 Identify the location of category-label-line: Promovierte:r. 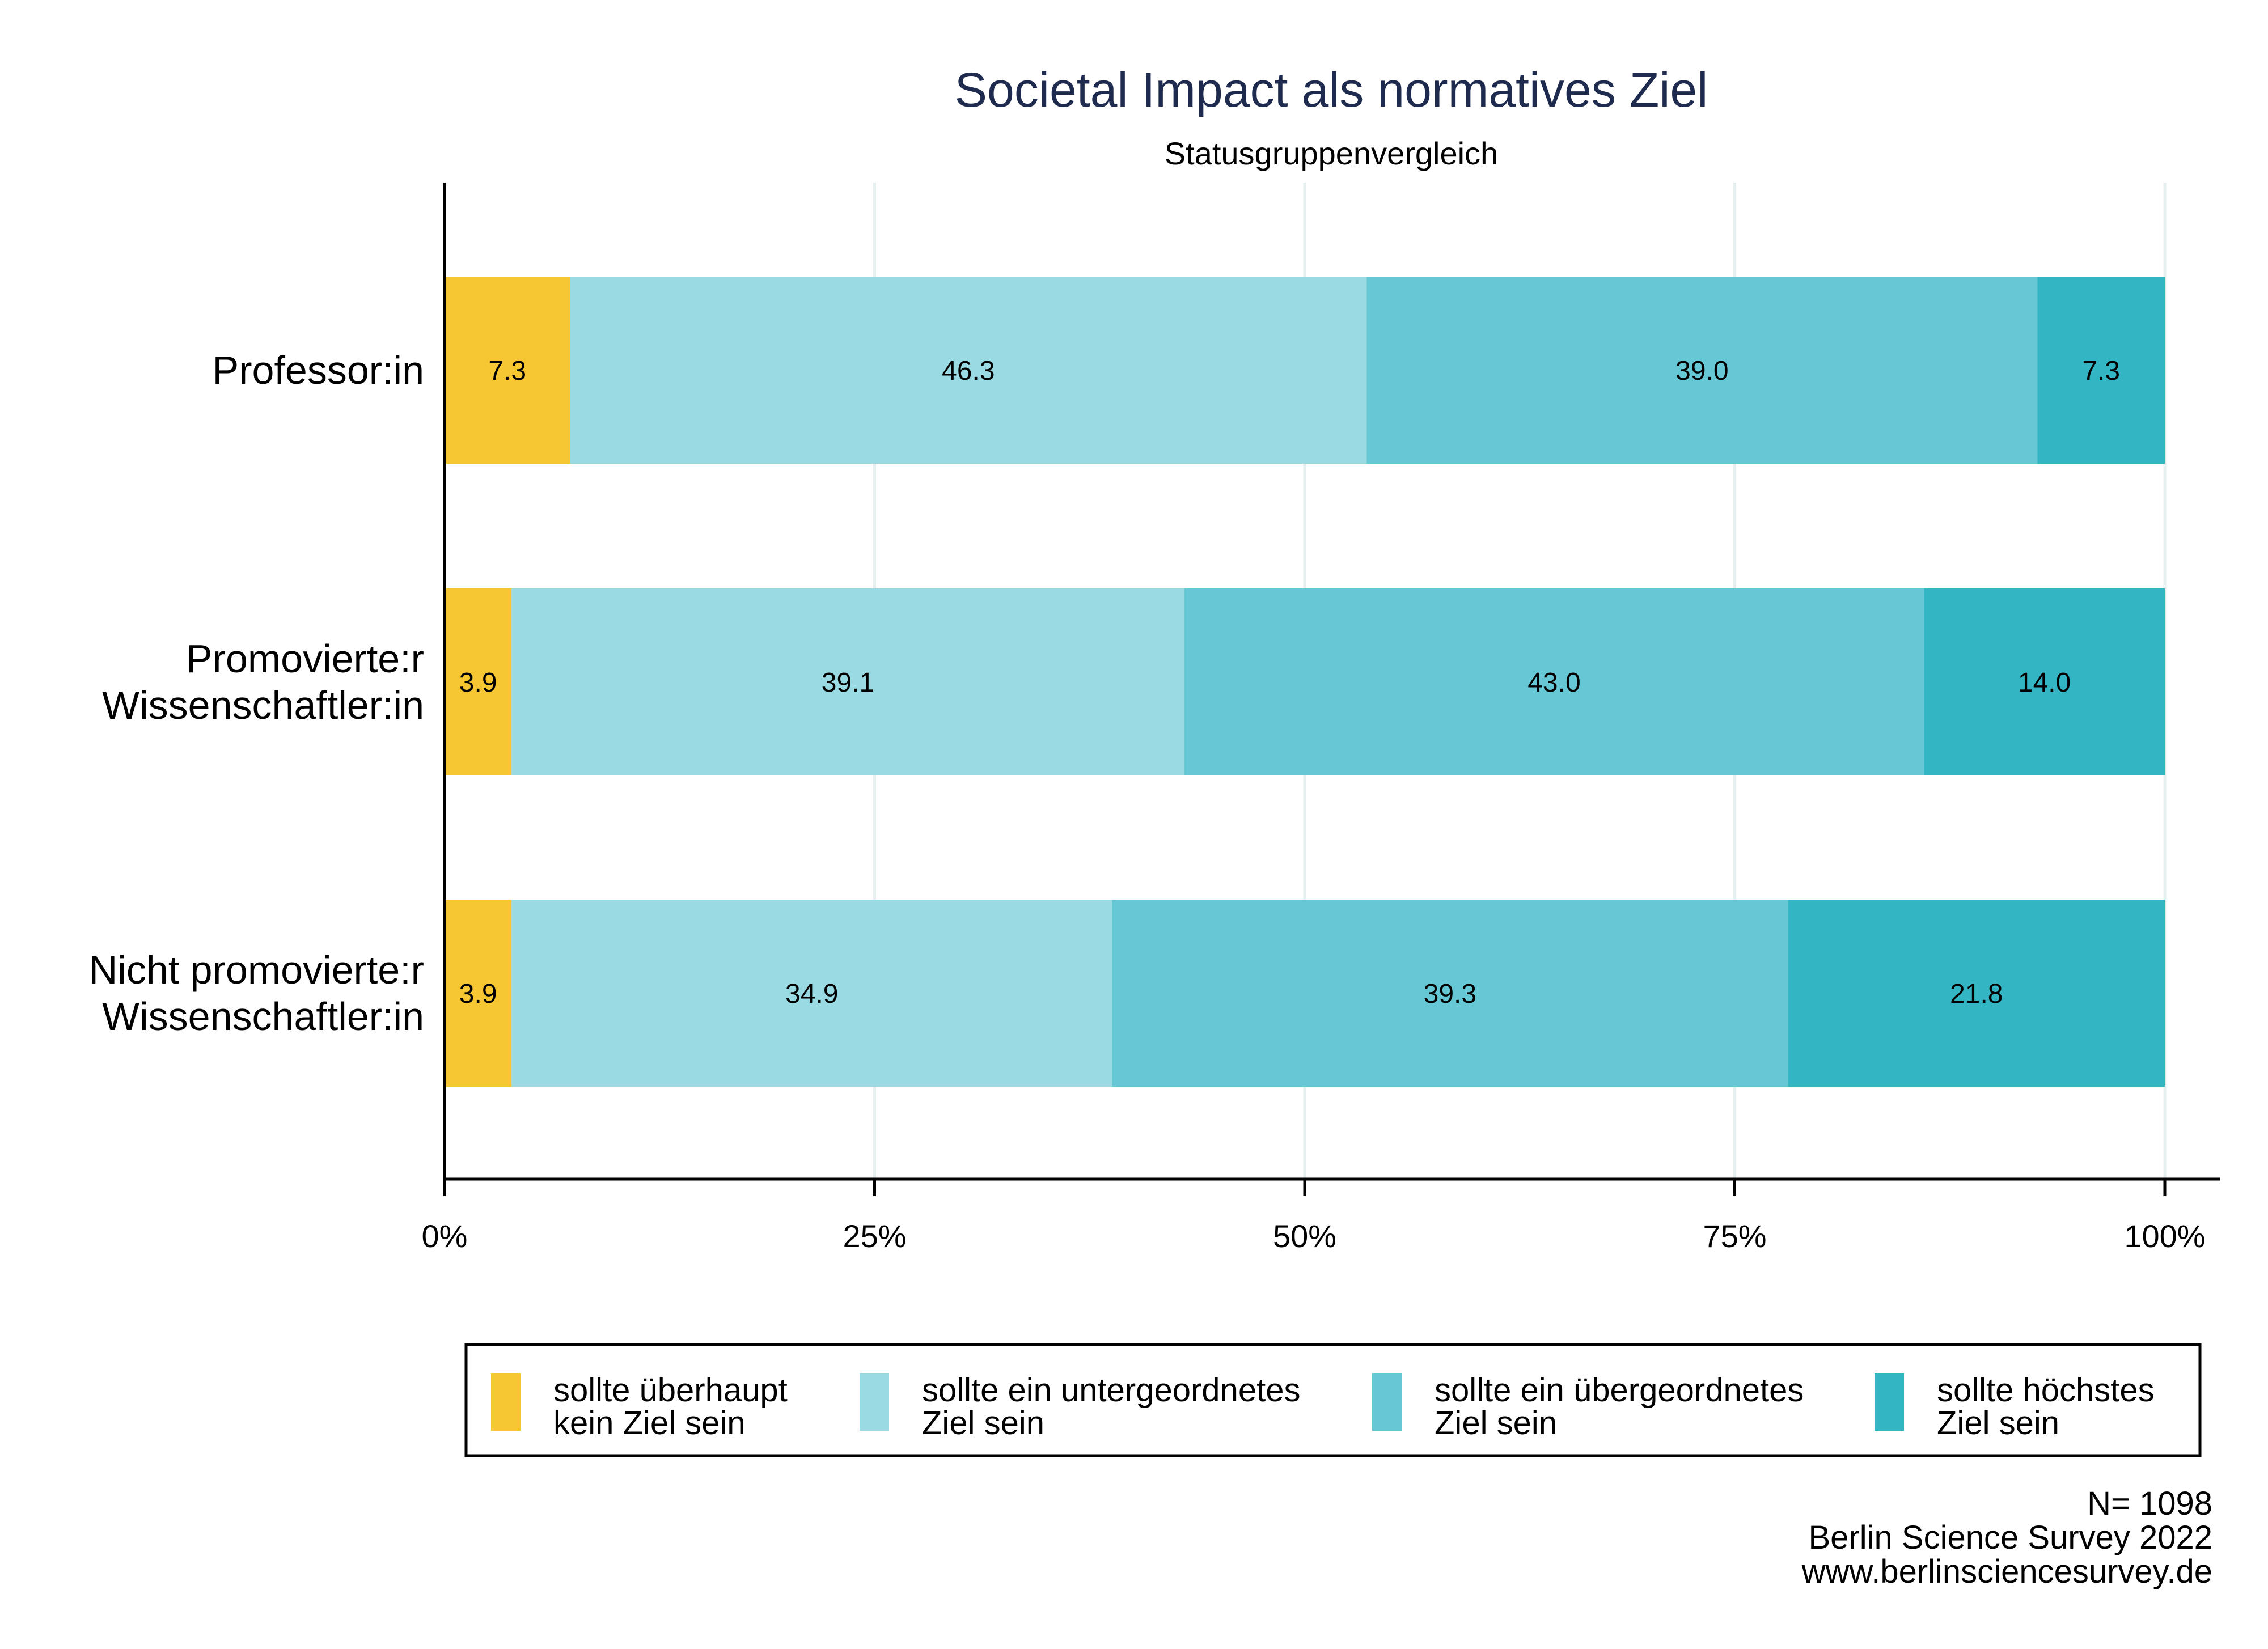
(305, 659).